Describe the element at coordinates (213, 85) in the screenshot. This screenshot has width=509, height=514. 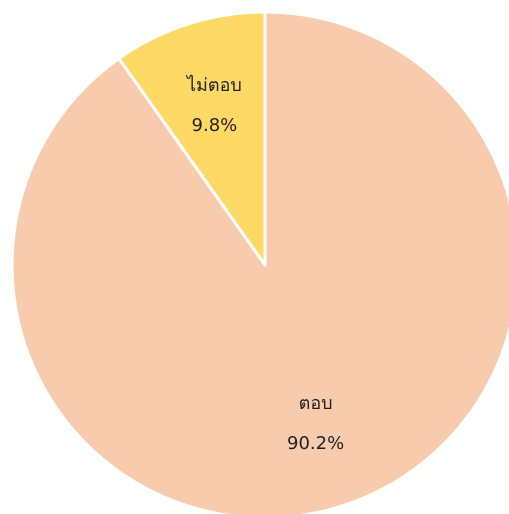
I see `slice-category-label: ไม่ตอบ` at that location.